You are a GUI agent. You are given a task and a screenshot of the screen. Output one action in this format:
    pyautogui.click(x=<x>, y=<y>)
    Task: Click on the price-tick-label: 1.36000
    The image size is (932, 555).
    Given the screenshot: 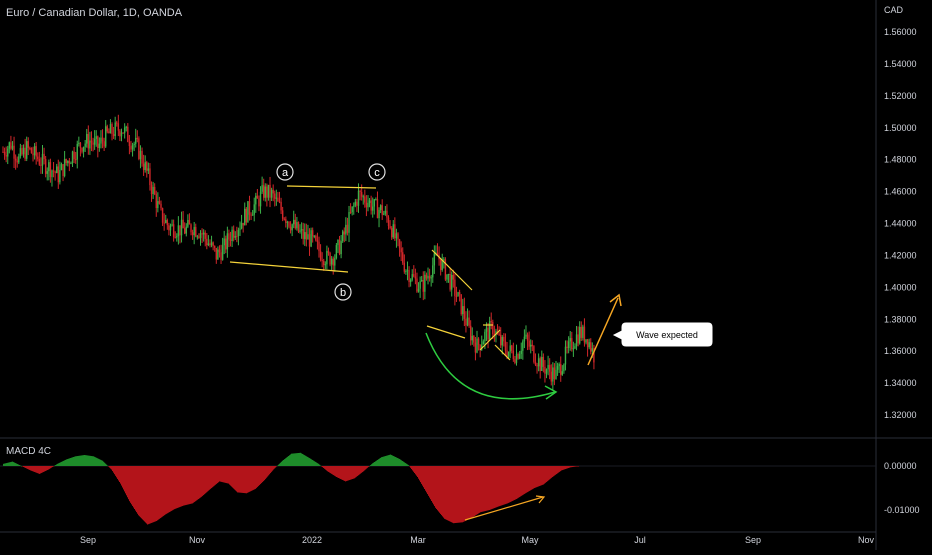 What is the action you would take?
    pyautogui.click(x=900, y=351)
    